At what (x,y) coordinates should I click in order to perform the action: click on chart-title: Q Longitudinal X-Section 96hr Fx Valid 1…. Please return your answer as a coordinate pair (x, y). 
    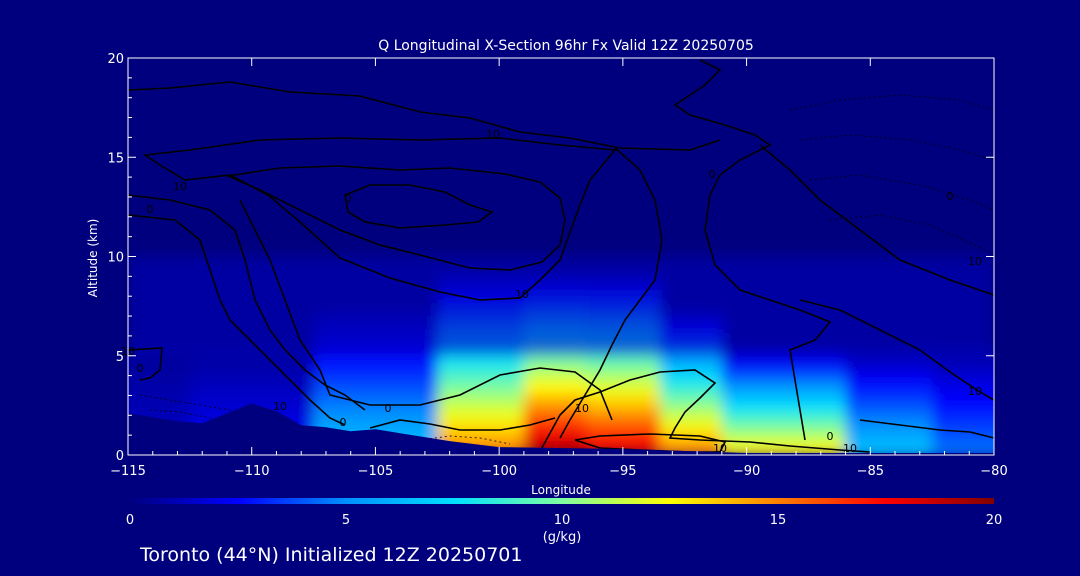
    Looking at the image, I should click on (566, 46).